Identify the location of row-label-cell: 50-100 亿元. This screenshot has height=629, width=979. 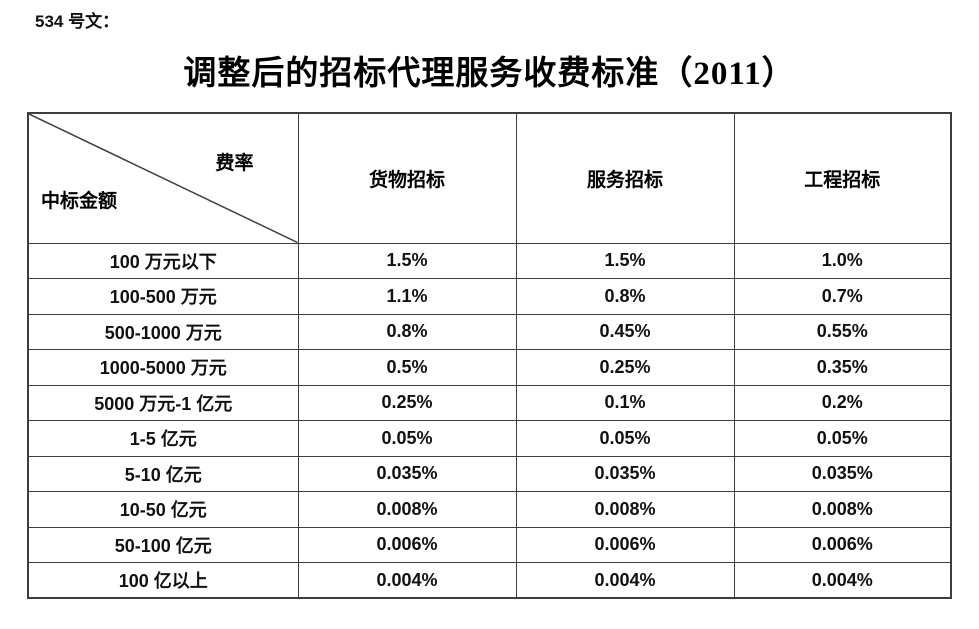
(163, 544).